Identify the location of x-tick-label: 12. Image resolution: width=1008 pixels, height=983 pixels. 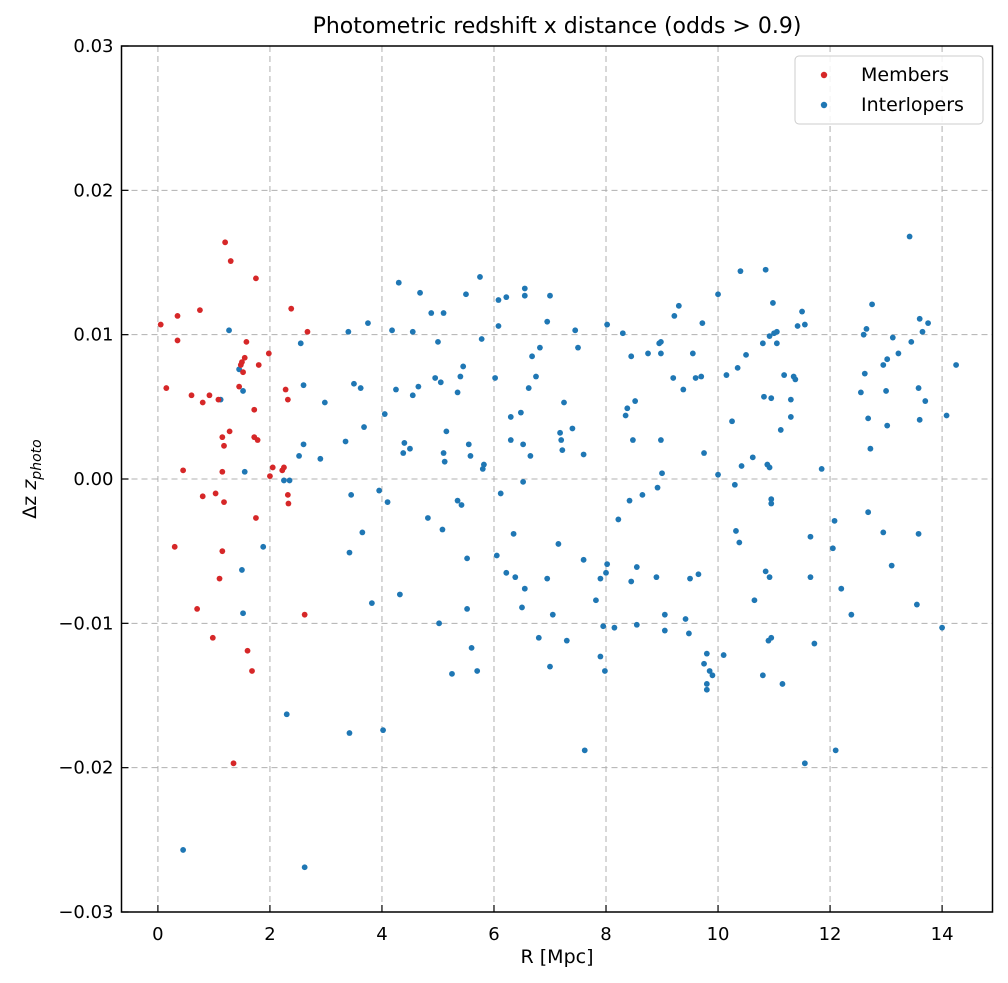
(830, 934).